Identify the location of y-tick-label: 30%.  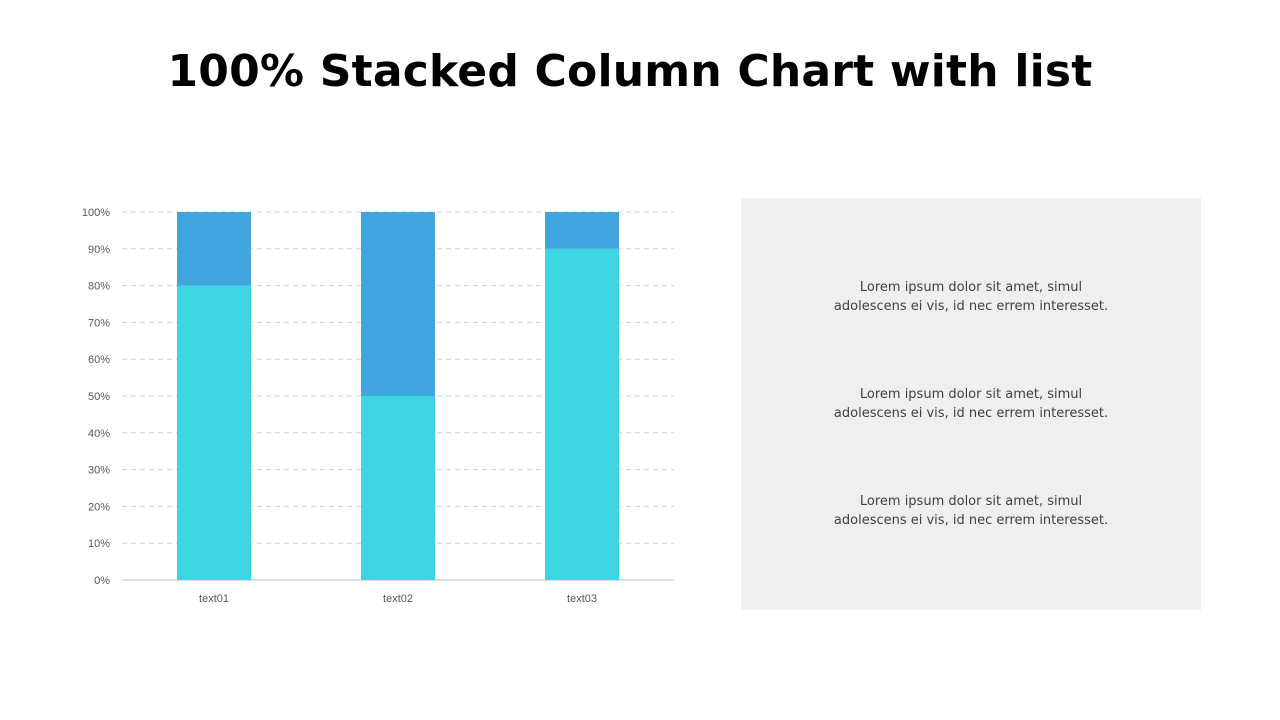
(99, 471).